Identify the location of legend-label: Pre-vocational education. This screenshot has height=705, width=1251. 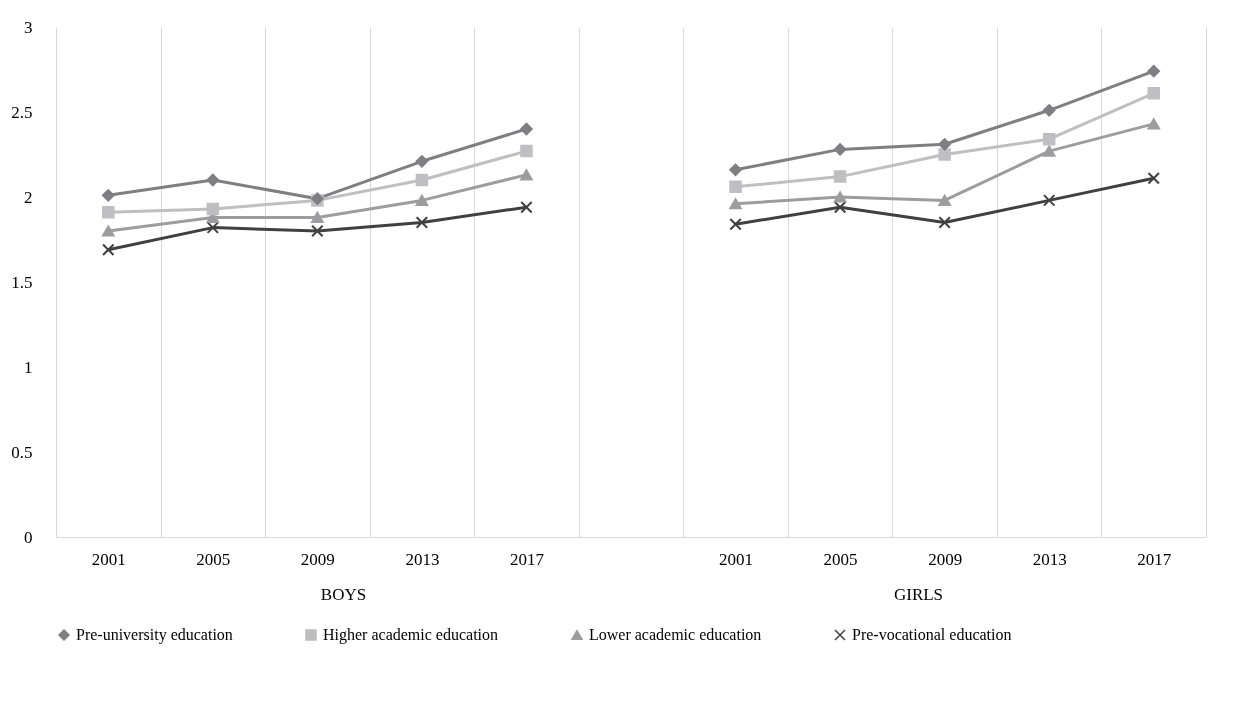
(932, 634).